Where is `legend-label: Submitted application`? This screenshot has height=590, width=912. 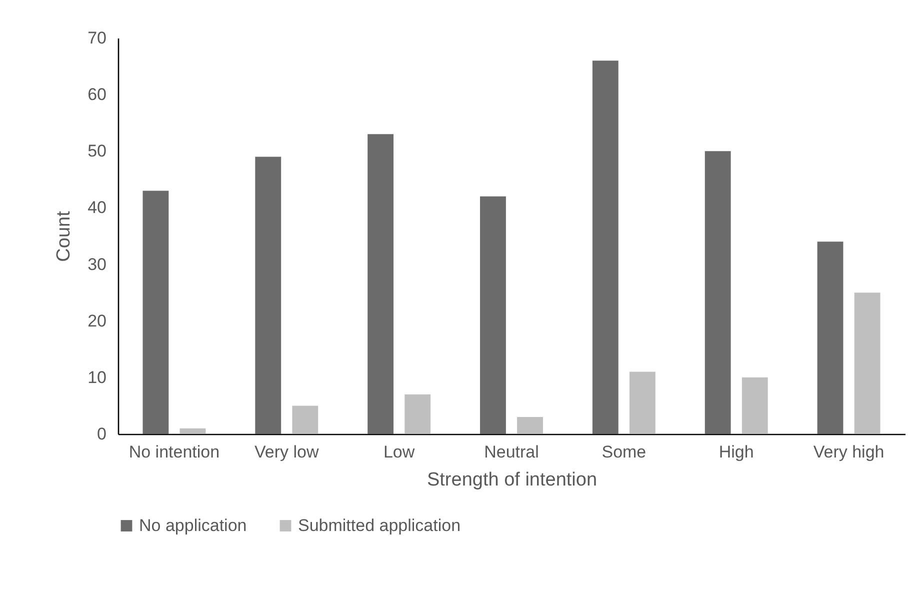 legend-label: Submitted application is located at coordinates (379, 525).